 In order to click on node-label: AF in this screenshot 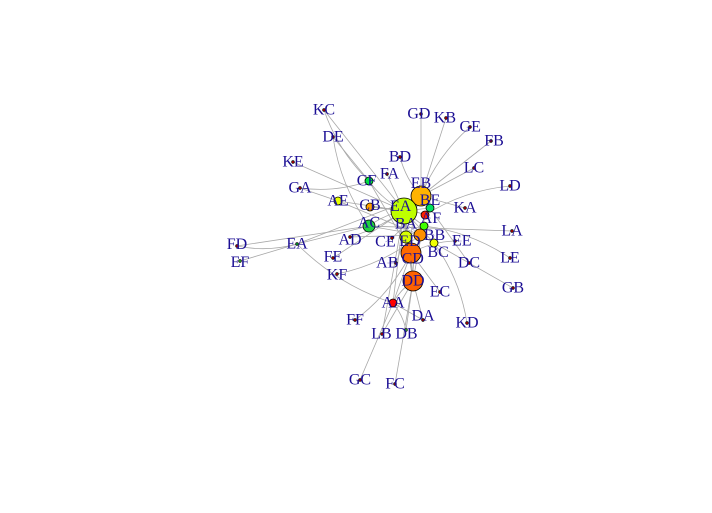, I will do `click(431, 218)`.